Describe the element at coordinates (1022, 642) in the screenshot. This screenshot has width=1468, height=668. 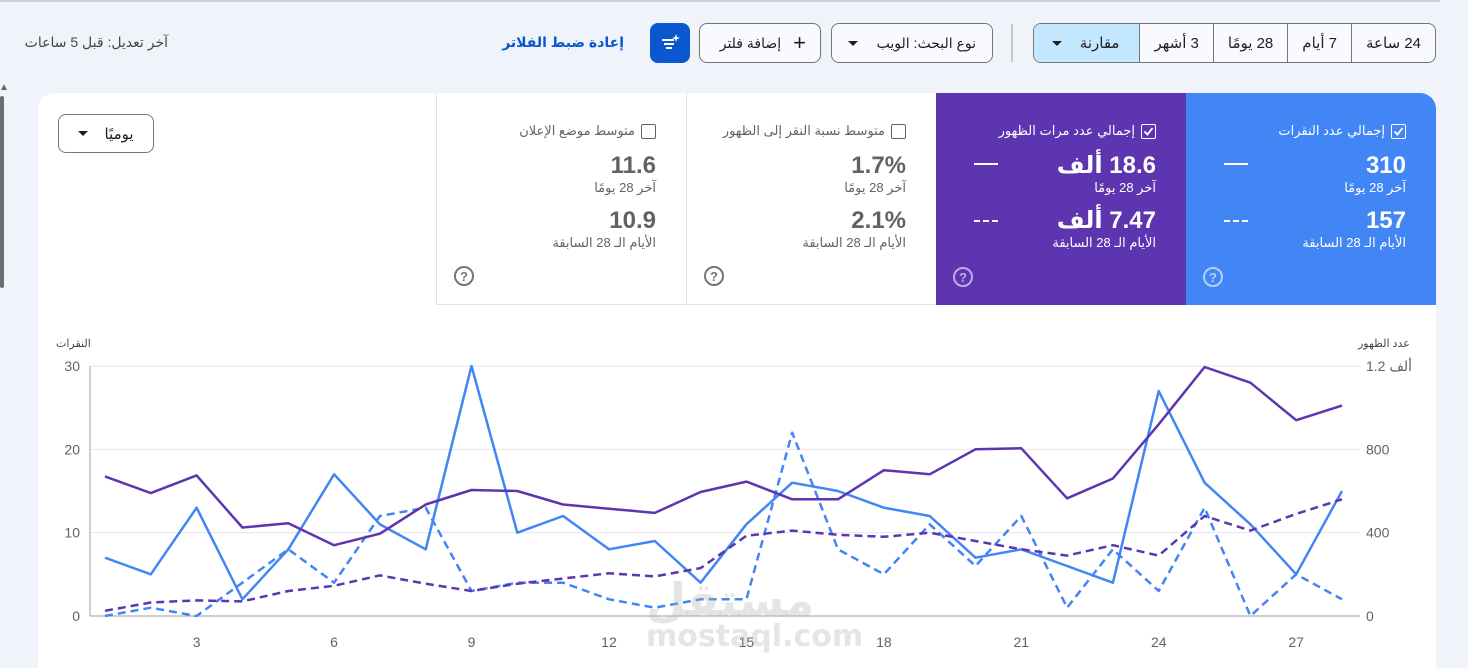
I see `svg-text: 21` at that location.